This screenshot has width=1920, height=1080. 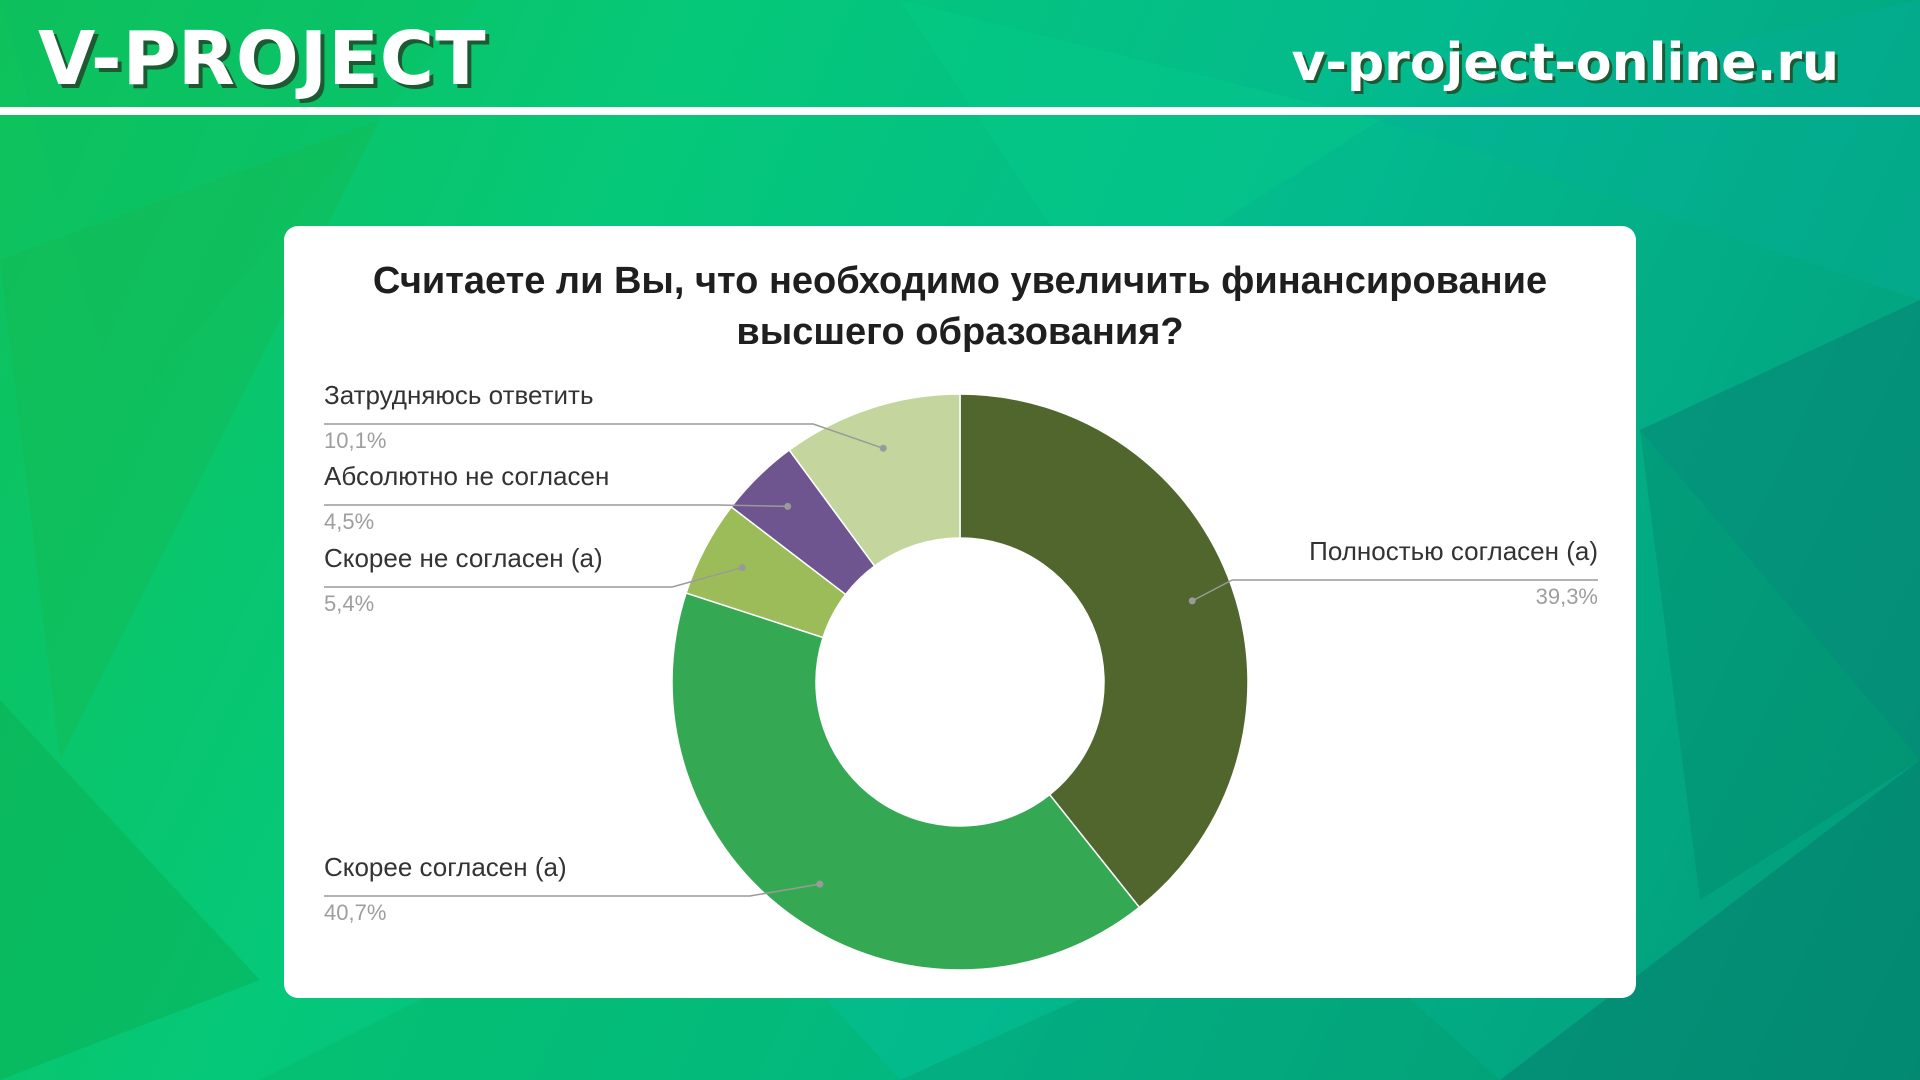 I want to click on slice-value-label: 40,7%, so click(x=355, y=912).